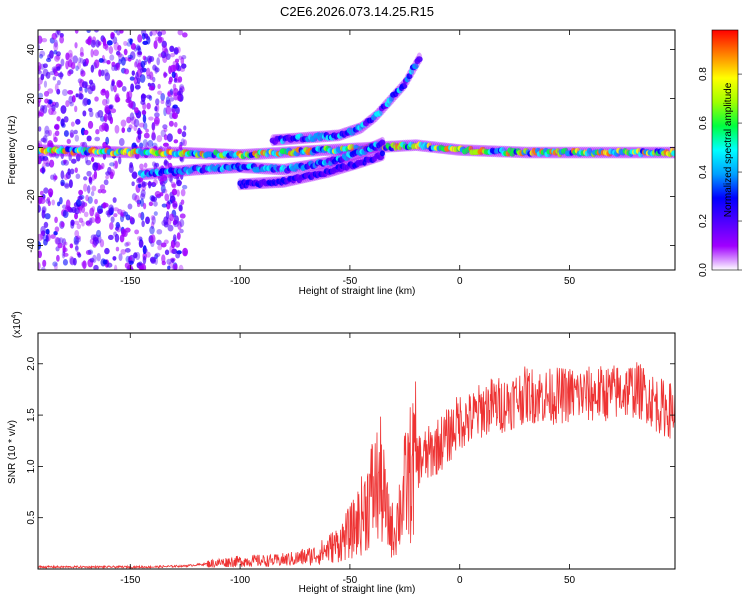  I want to click on colorbar-ticks: 0.0 0.2 0.4 0.6 0.8, so click(720, 172).